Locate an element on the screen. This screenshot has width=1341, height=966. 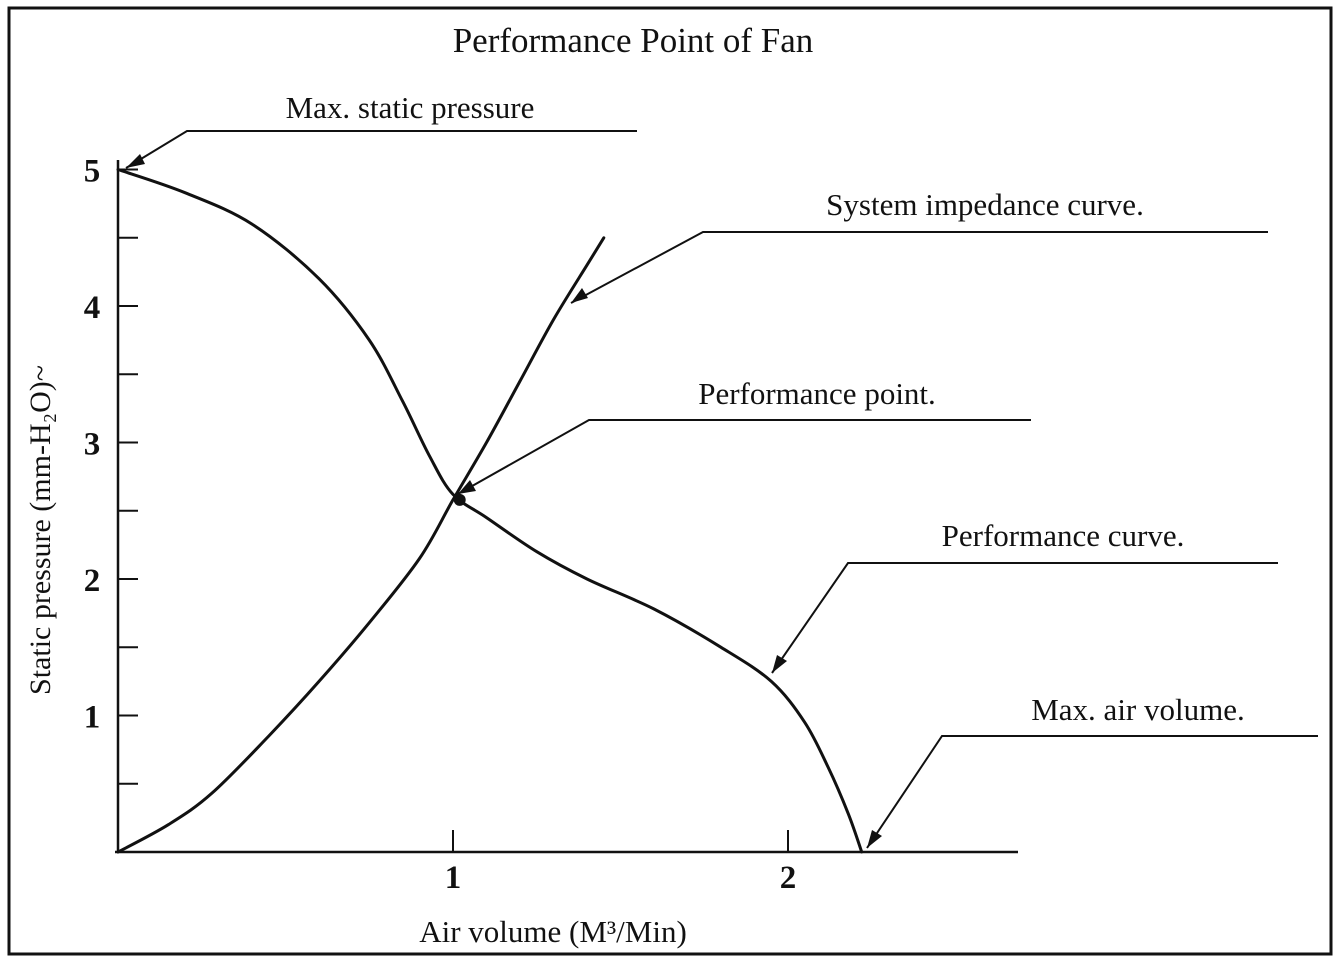
annotation-label: System impedance curve. is located at coordinates (985, 204).